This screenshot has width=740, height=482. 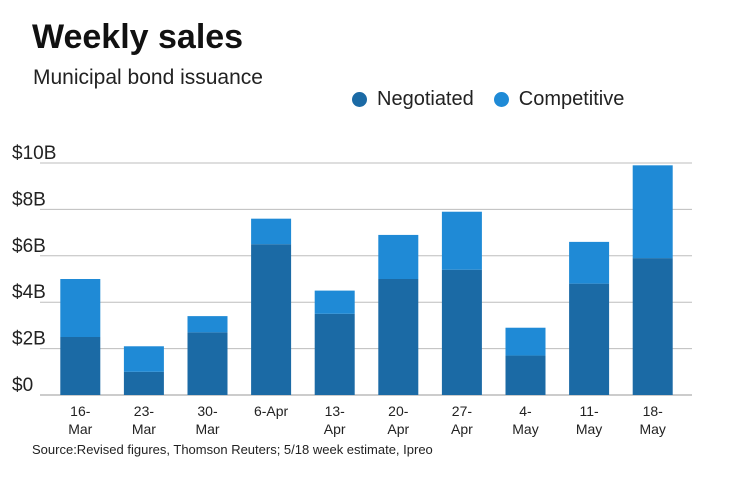 I want to click on x-tick-label: 16-, so click(x=80, y=411).